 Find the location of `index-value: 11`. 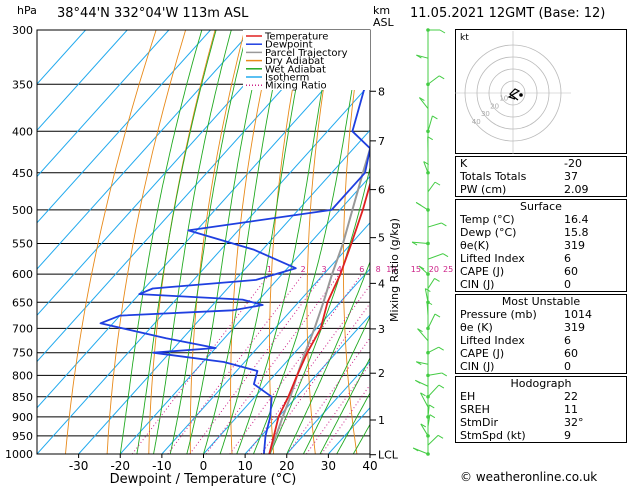

index-value: 11 is located at coordinates (571, 409).